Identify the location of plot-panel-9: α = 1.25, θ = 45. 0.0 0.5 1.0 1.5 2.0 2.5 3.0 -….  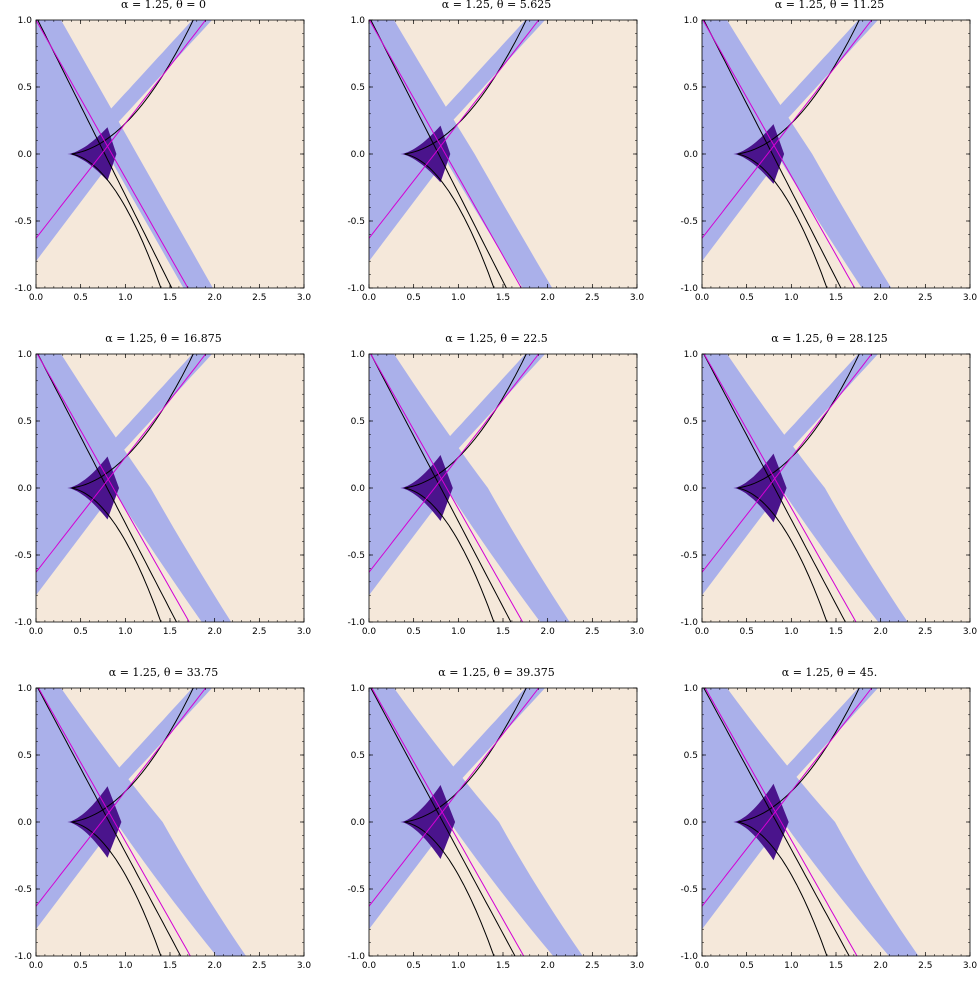
(823, 830).